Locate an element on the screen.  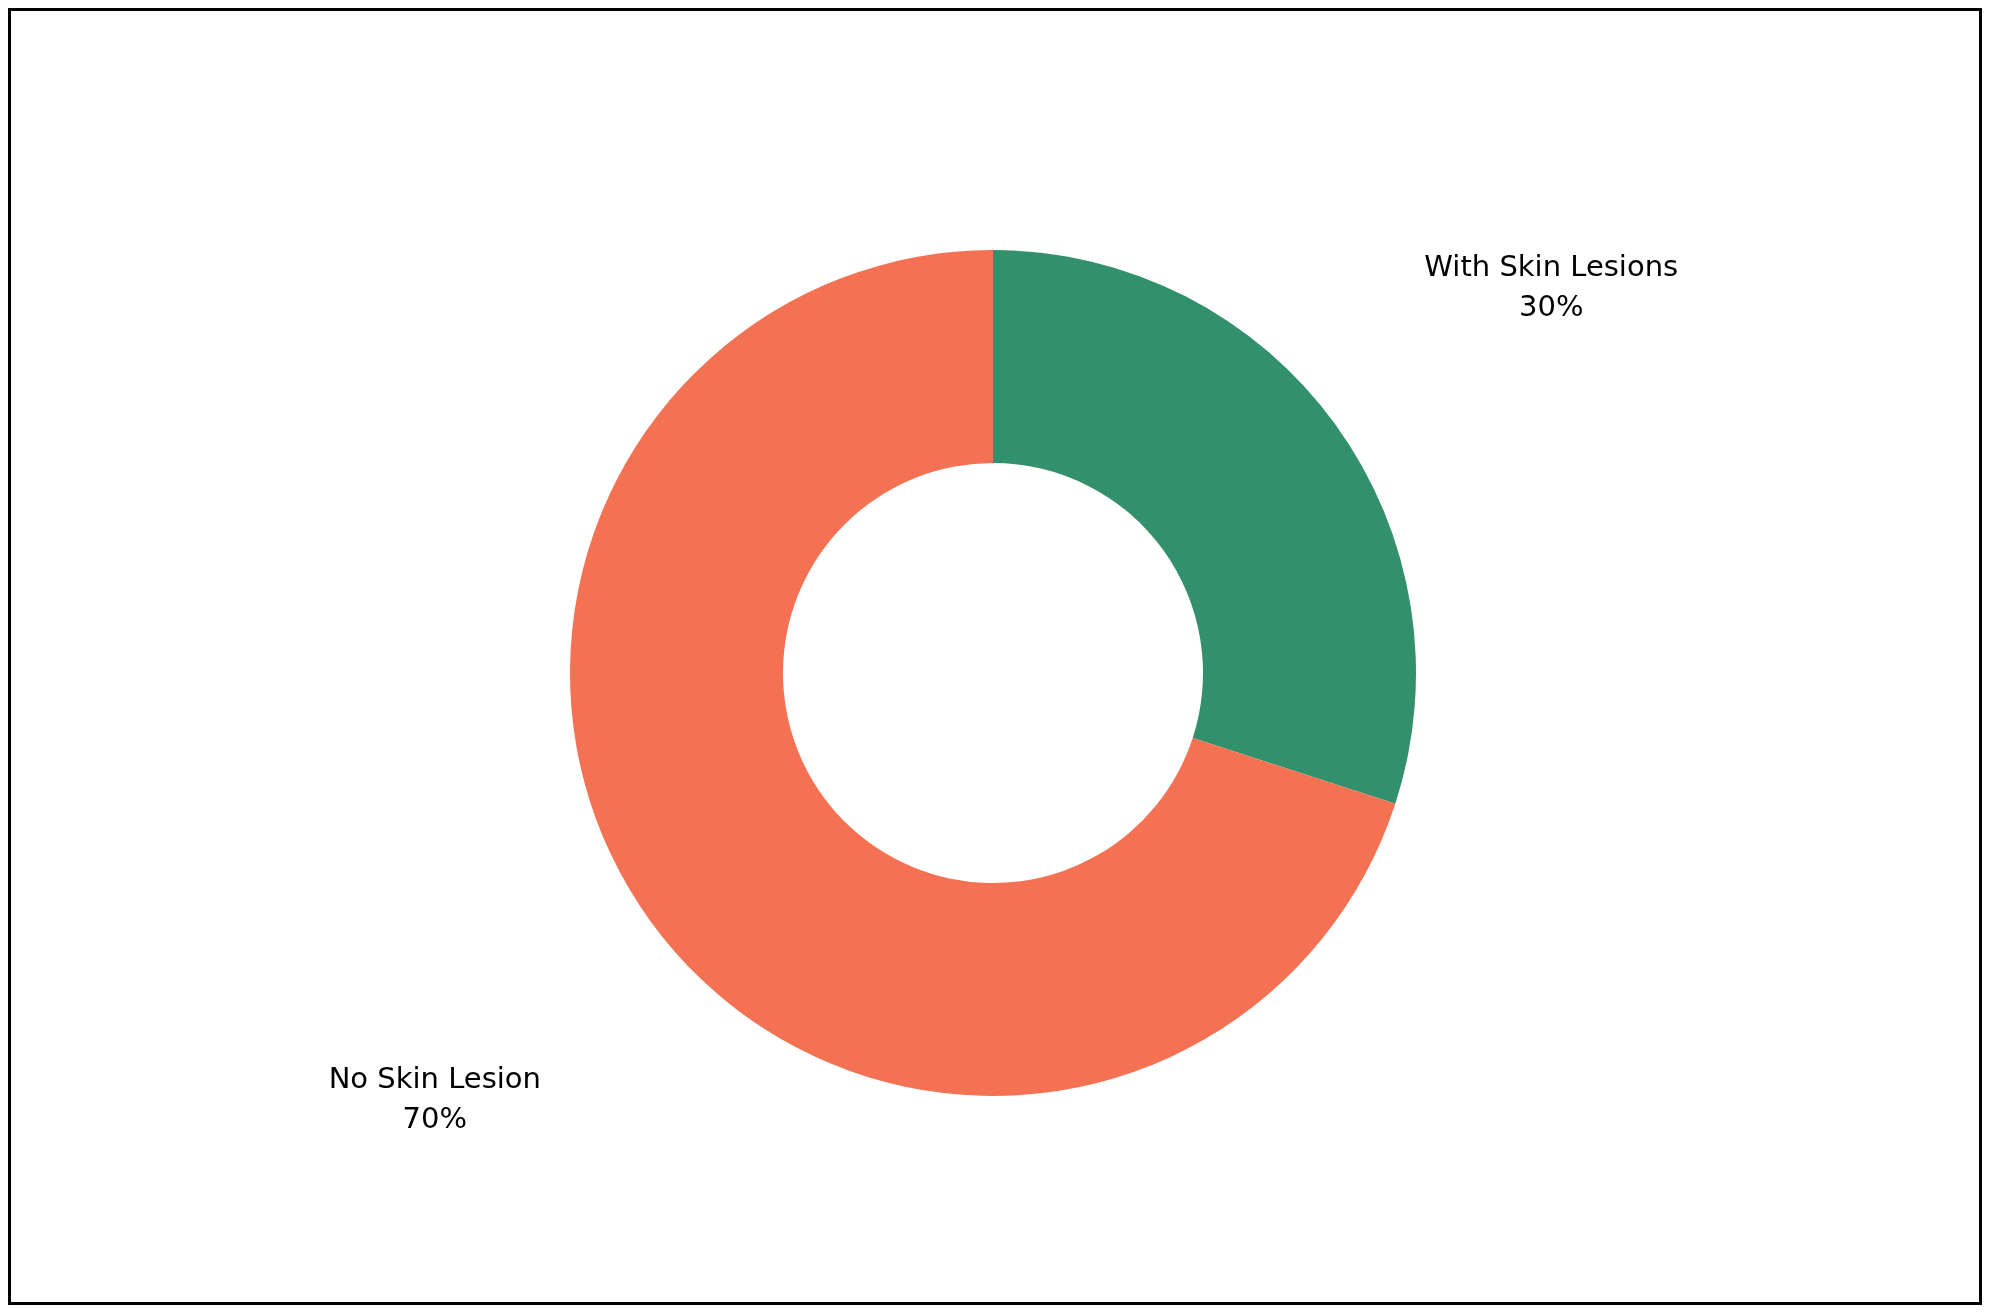
slice-label: With Skin Lesions is located at coordinates (1551, 266).